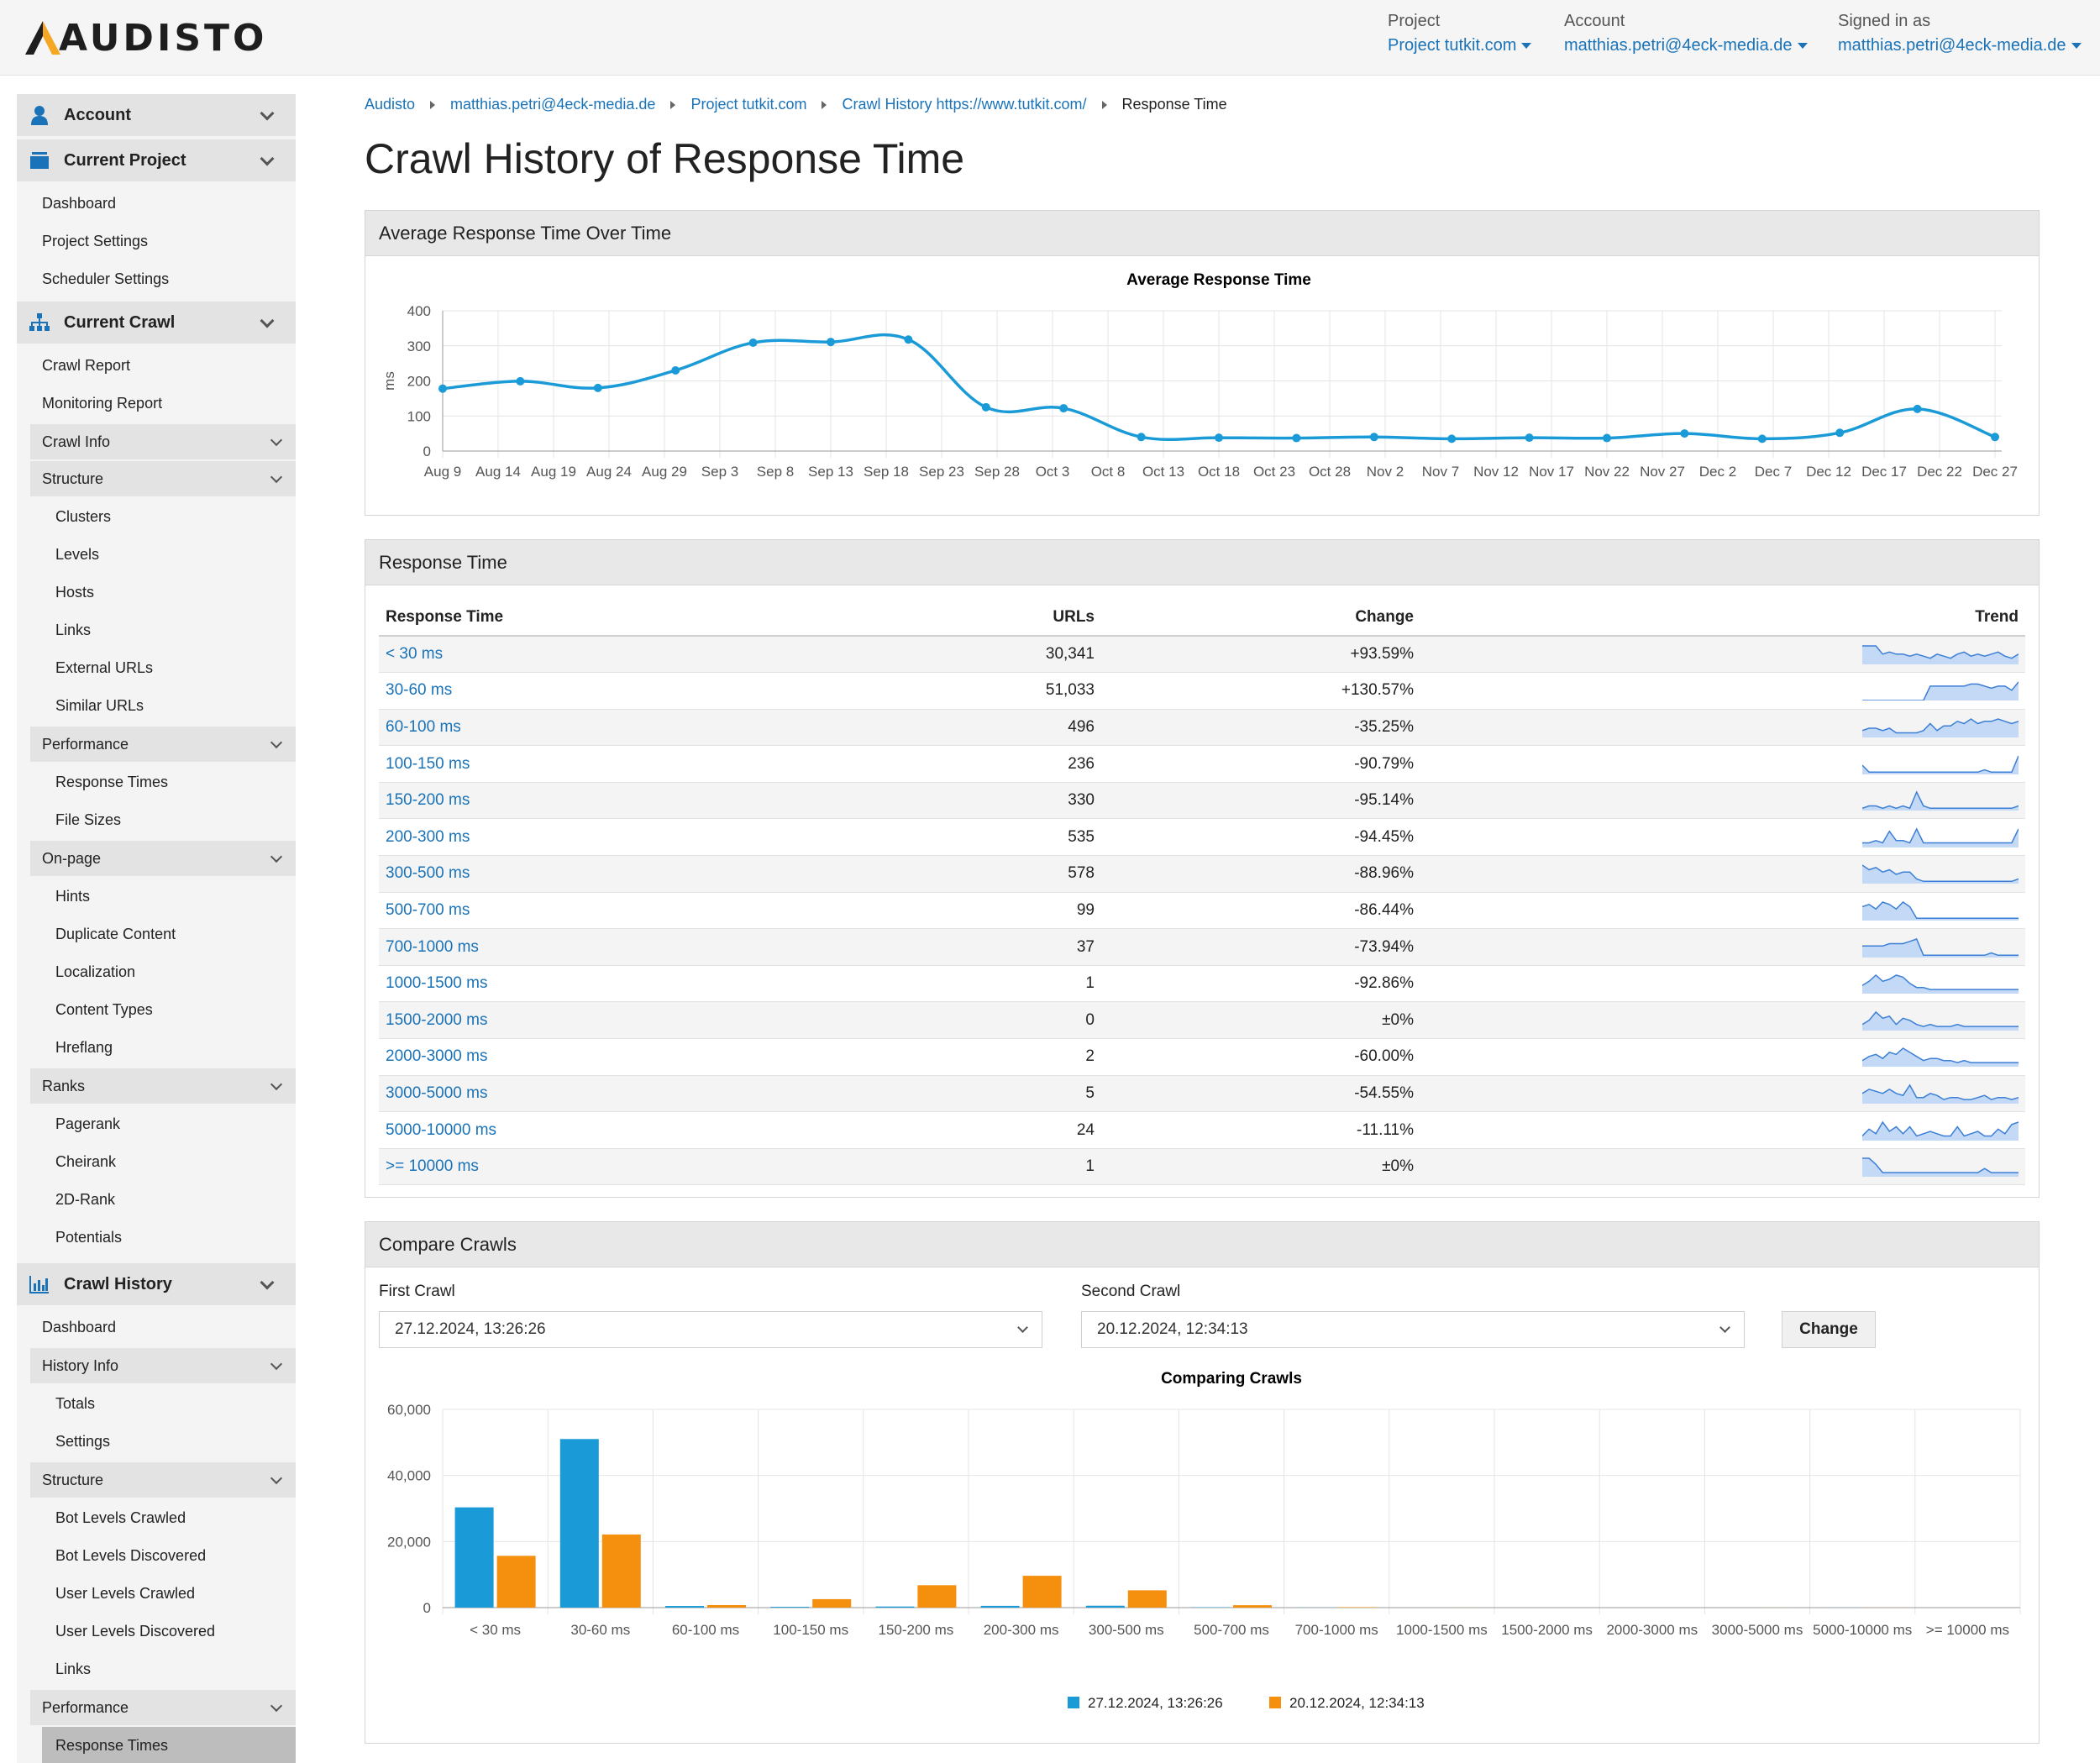  I want to click on sidebar-item-history-dashboard: Dashboard, so click(79, 1327).